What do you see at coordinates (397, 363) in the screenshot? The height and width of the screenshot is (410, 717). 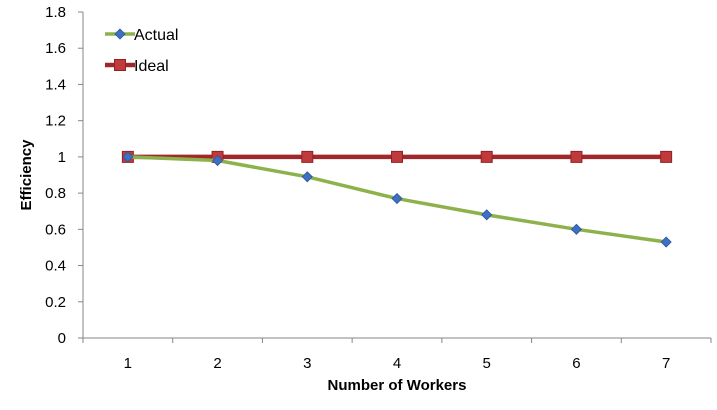 I see `x-tick-label: 4` at bounding box center [397, 363].